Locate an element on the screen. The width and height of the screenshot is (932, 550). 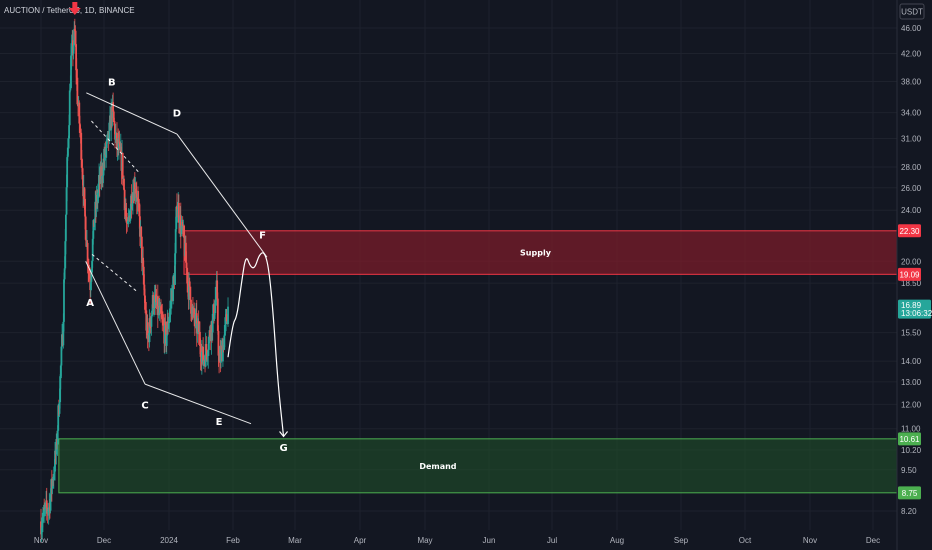
projection-path is located at coordinates (256, 344).